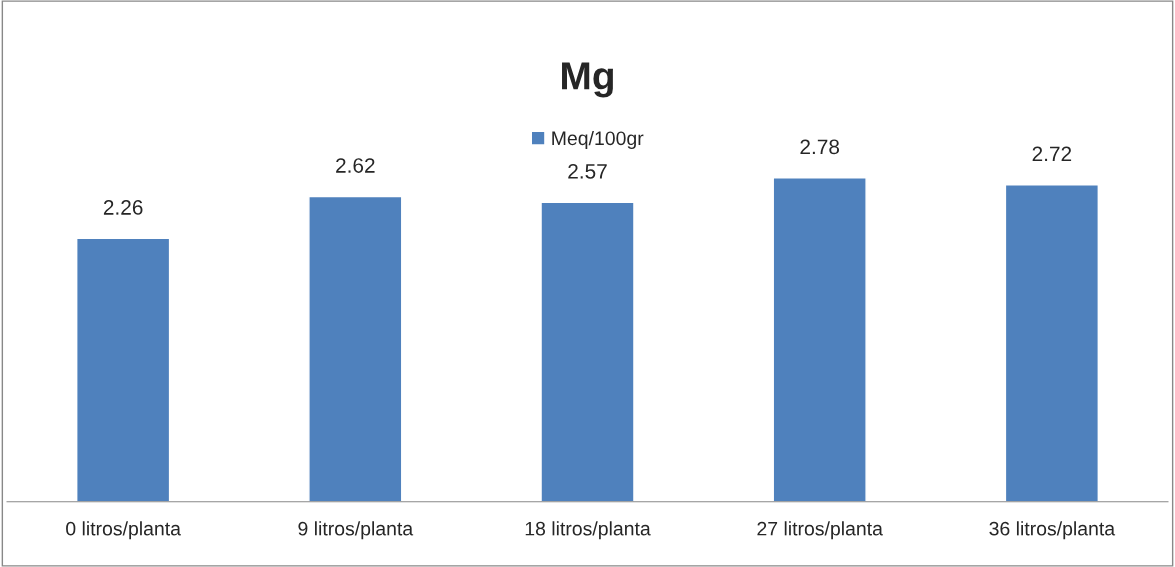 The height and width of the screenshot is (567, 1175). Describe the element at coordinates (1052, 154) in the screenshot. I see `data-label: 2.72` at that location.